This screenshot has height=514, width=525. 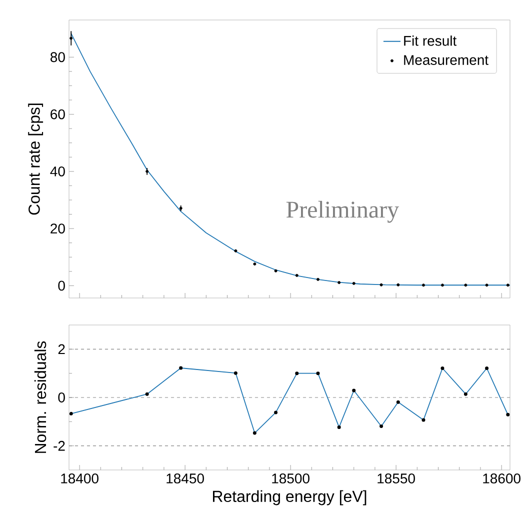 What do you see at coordinates (57, 229) in the screenshot?
I see `y-tick-label: 20` at bounding box center [57, 229].